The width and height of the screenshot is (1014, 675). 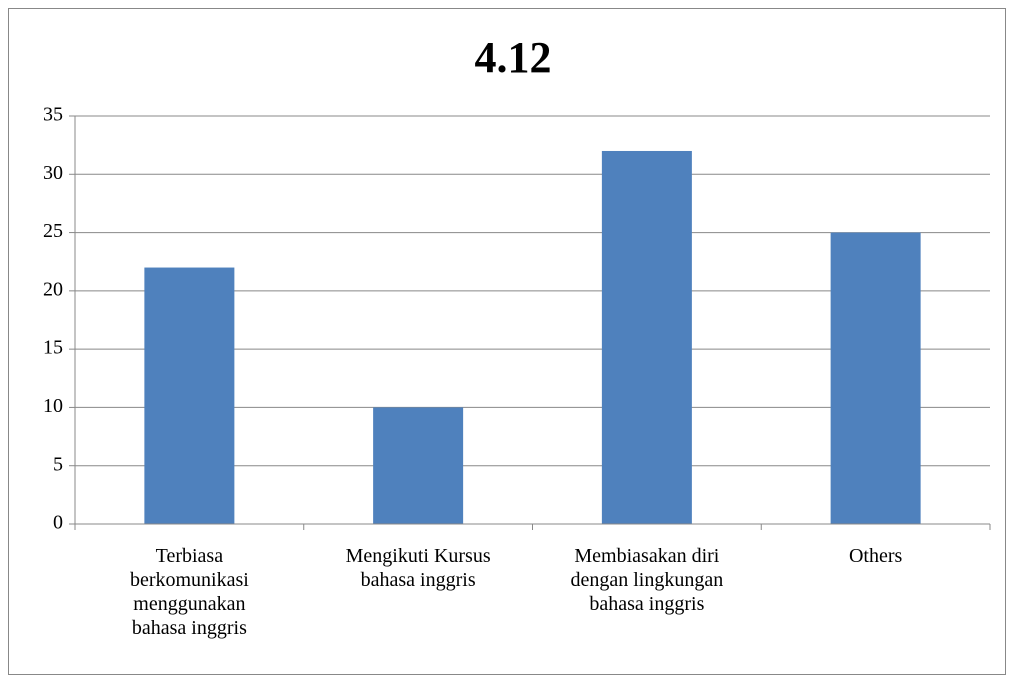 I want to click on y-tick-label: 35, so click(x=53, y=115).